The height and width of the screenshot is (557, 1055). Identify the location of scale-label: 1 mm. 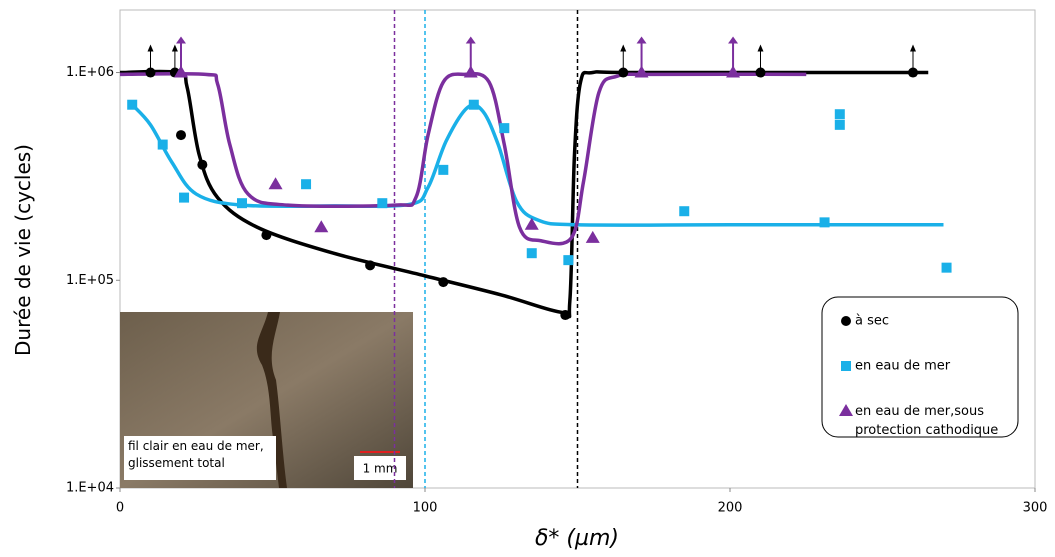
(380, 469).